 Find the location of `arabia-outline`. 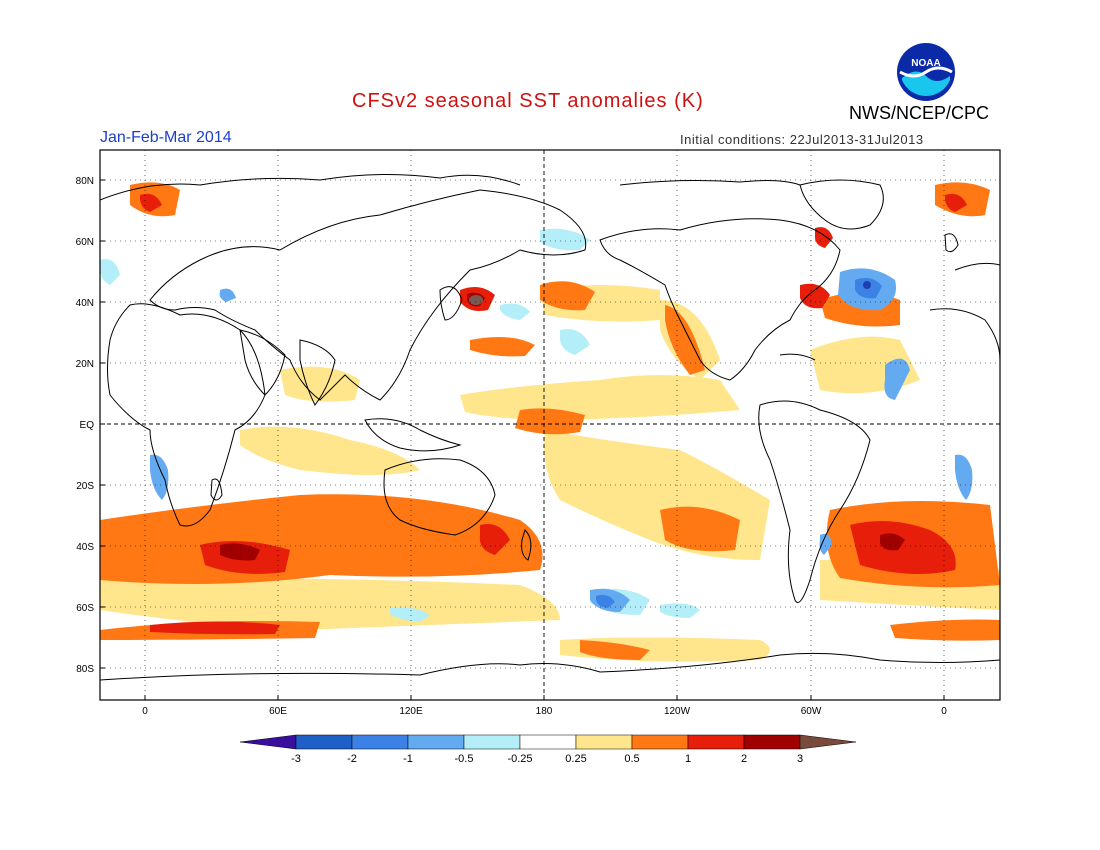

arabia-outline is located at coordinates (262, 362).